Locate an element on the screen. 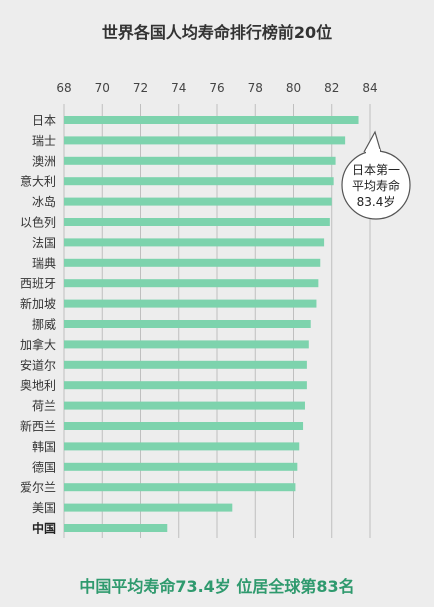  category-label-16: 新西兰 is located at coordinates (38, 426).